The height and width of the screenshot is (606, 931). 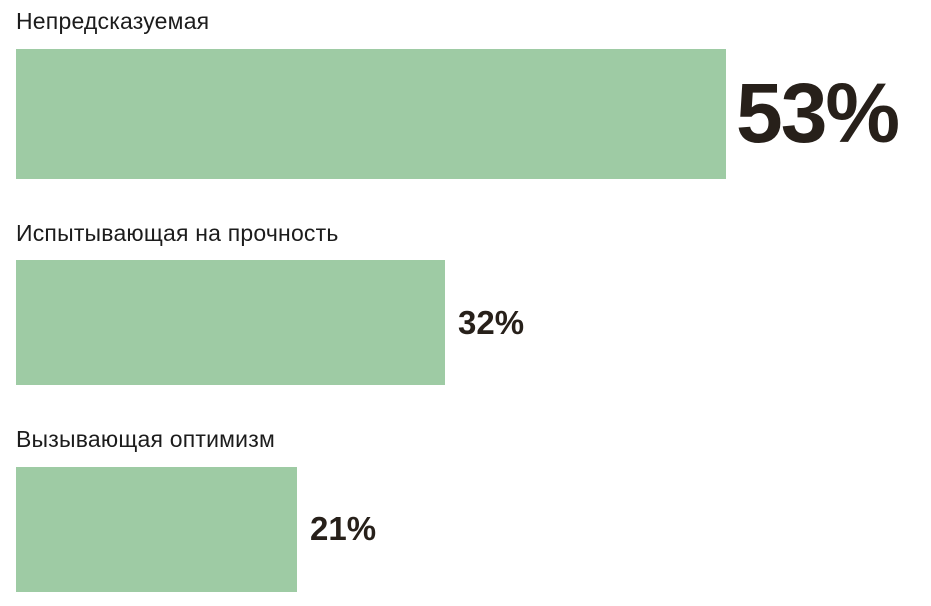 What do you see at coordinates (343, 529) in the screenshot?
I see `value-label: 21%` at bounding box center [343, 529].